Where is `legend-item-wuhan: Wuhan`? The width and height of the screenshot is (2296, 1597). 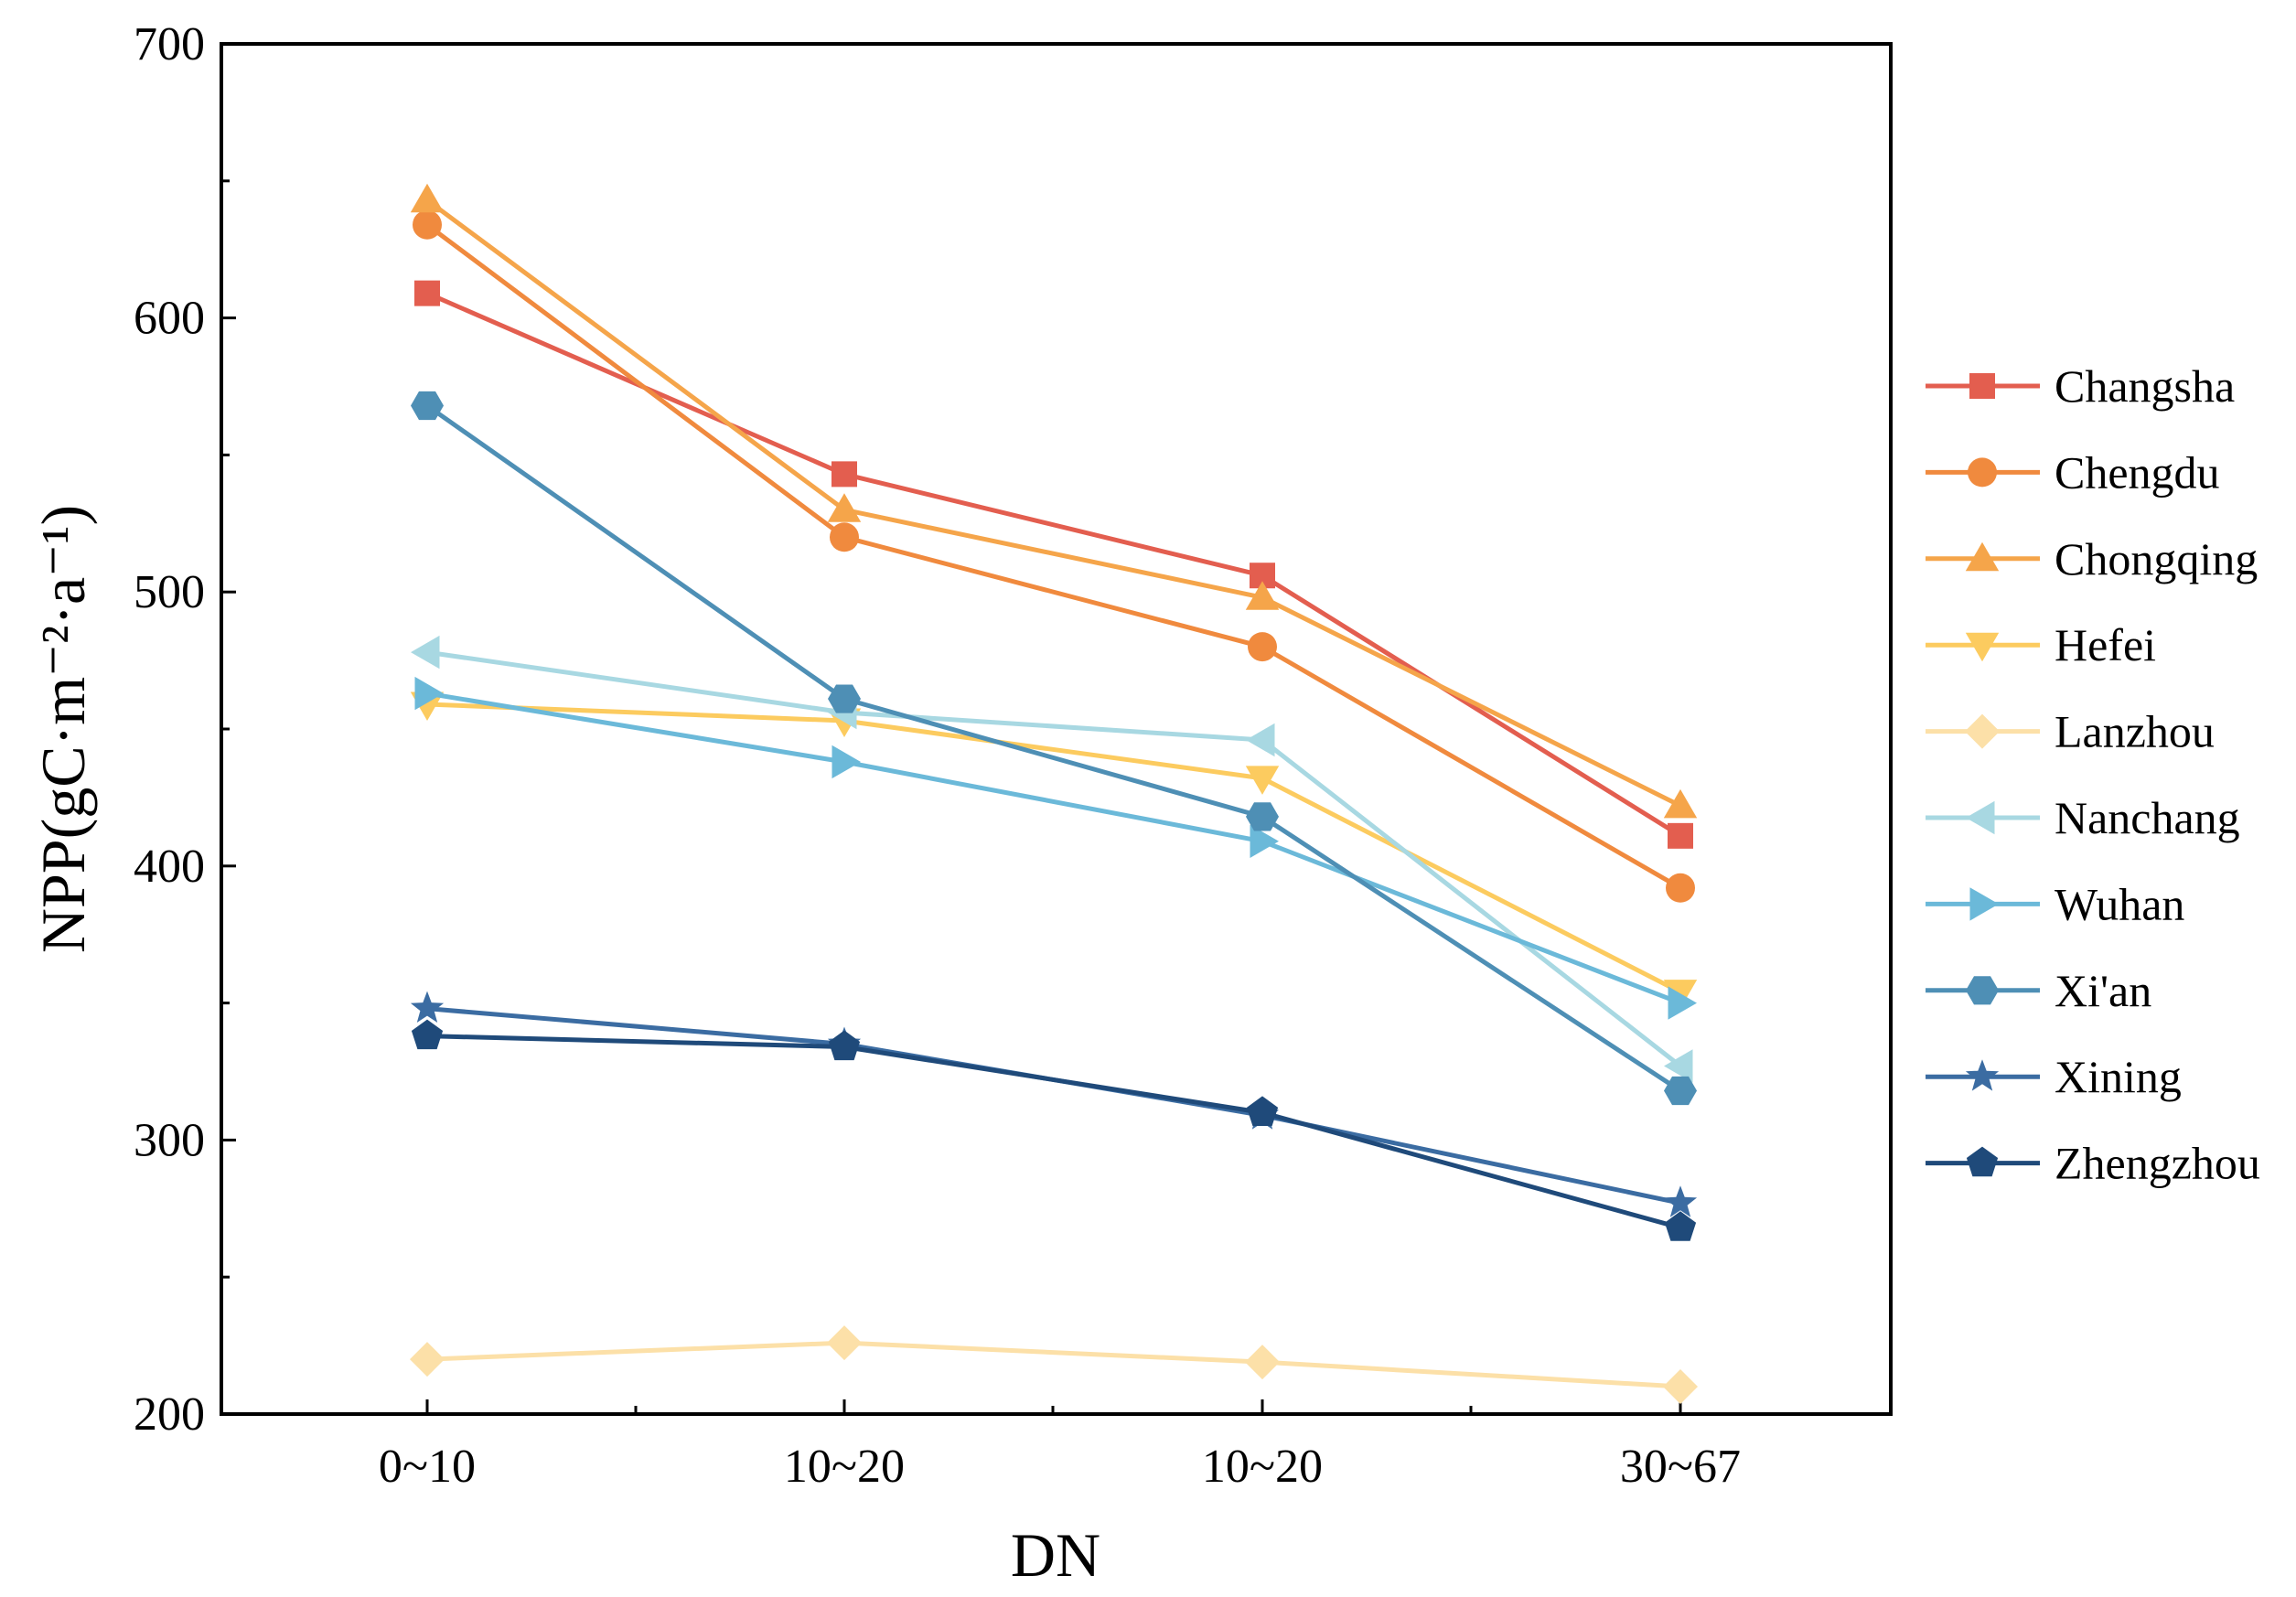
legend-item-wuhan: Wuhan is located at coordinates (2055, 903).